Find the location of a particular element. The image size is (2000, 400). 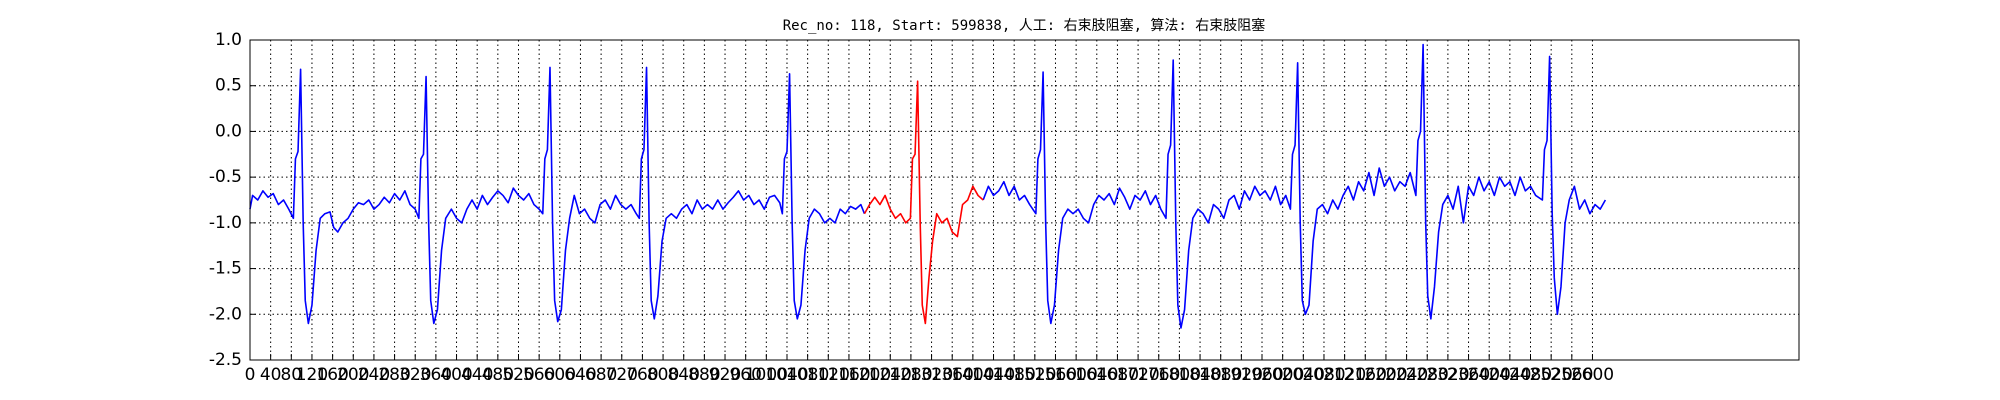

y-tick-label: 1.0 is located at coordinates (228, 40).